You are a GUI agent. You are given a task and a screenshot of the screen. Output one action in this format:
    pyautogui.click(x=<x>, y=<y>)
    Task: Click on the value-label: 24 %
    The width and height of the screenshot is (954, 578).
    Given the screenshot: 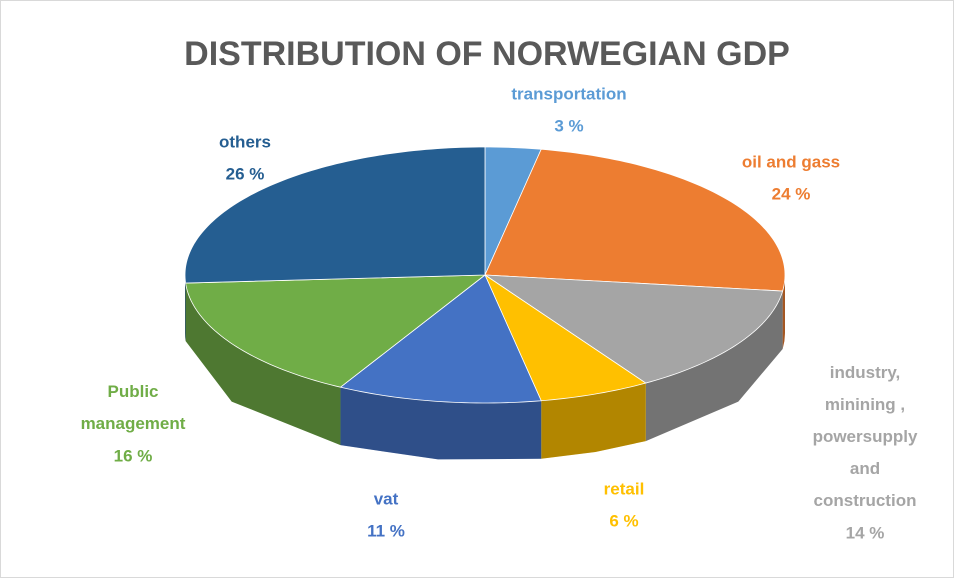 What is the action you would take?
    pyautogui.click(x=791, y=193)
    